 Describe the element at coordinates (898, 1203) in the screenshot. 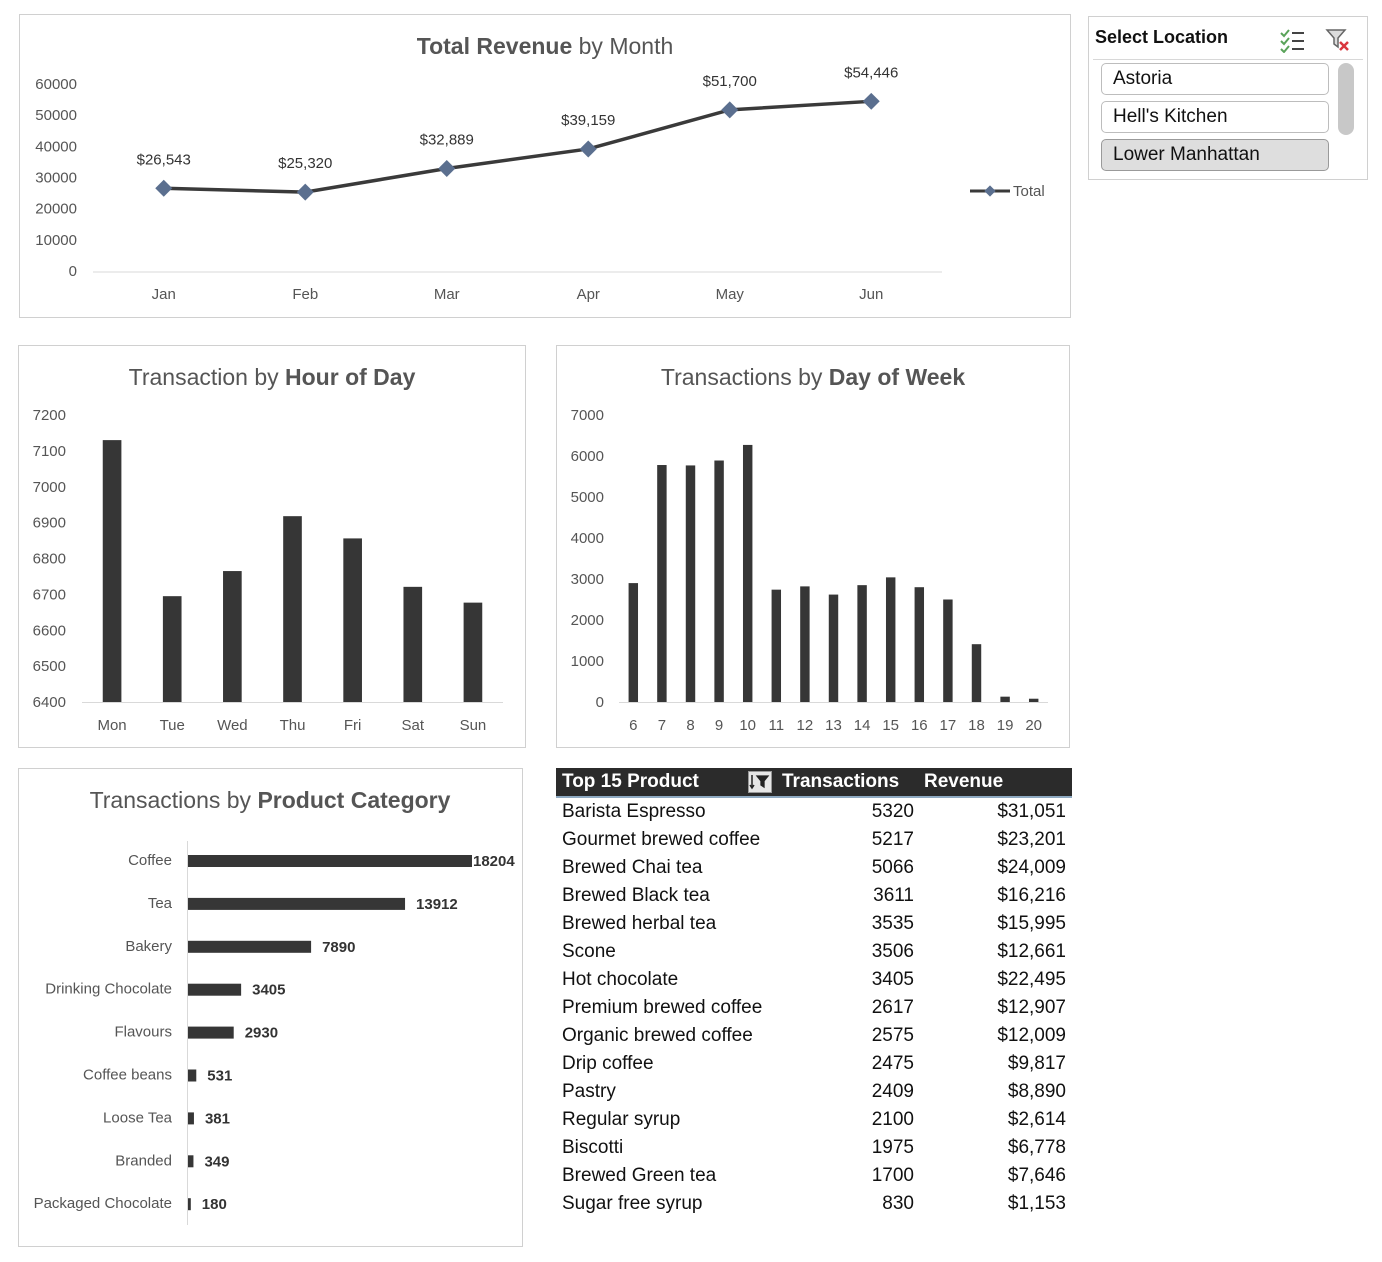

I see `row-transactions: 830` at that location.